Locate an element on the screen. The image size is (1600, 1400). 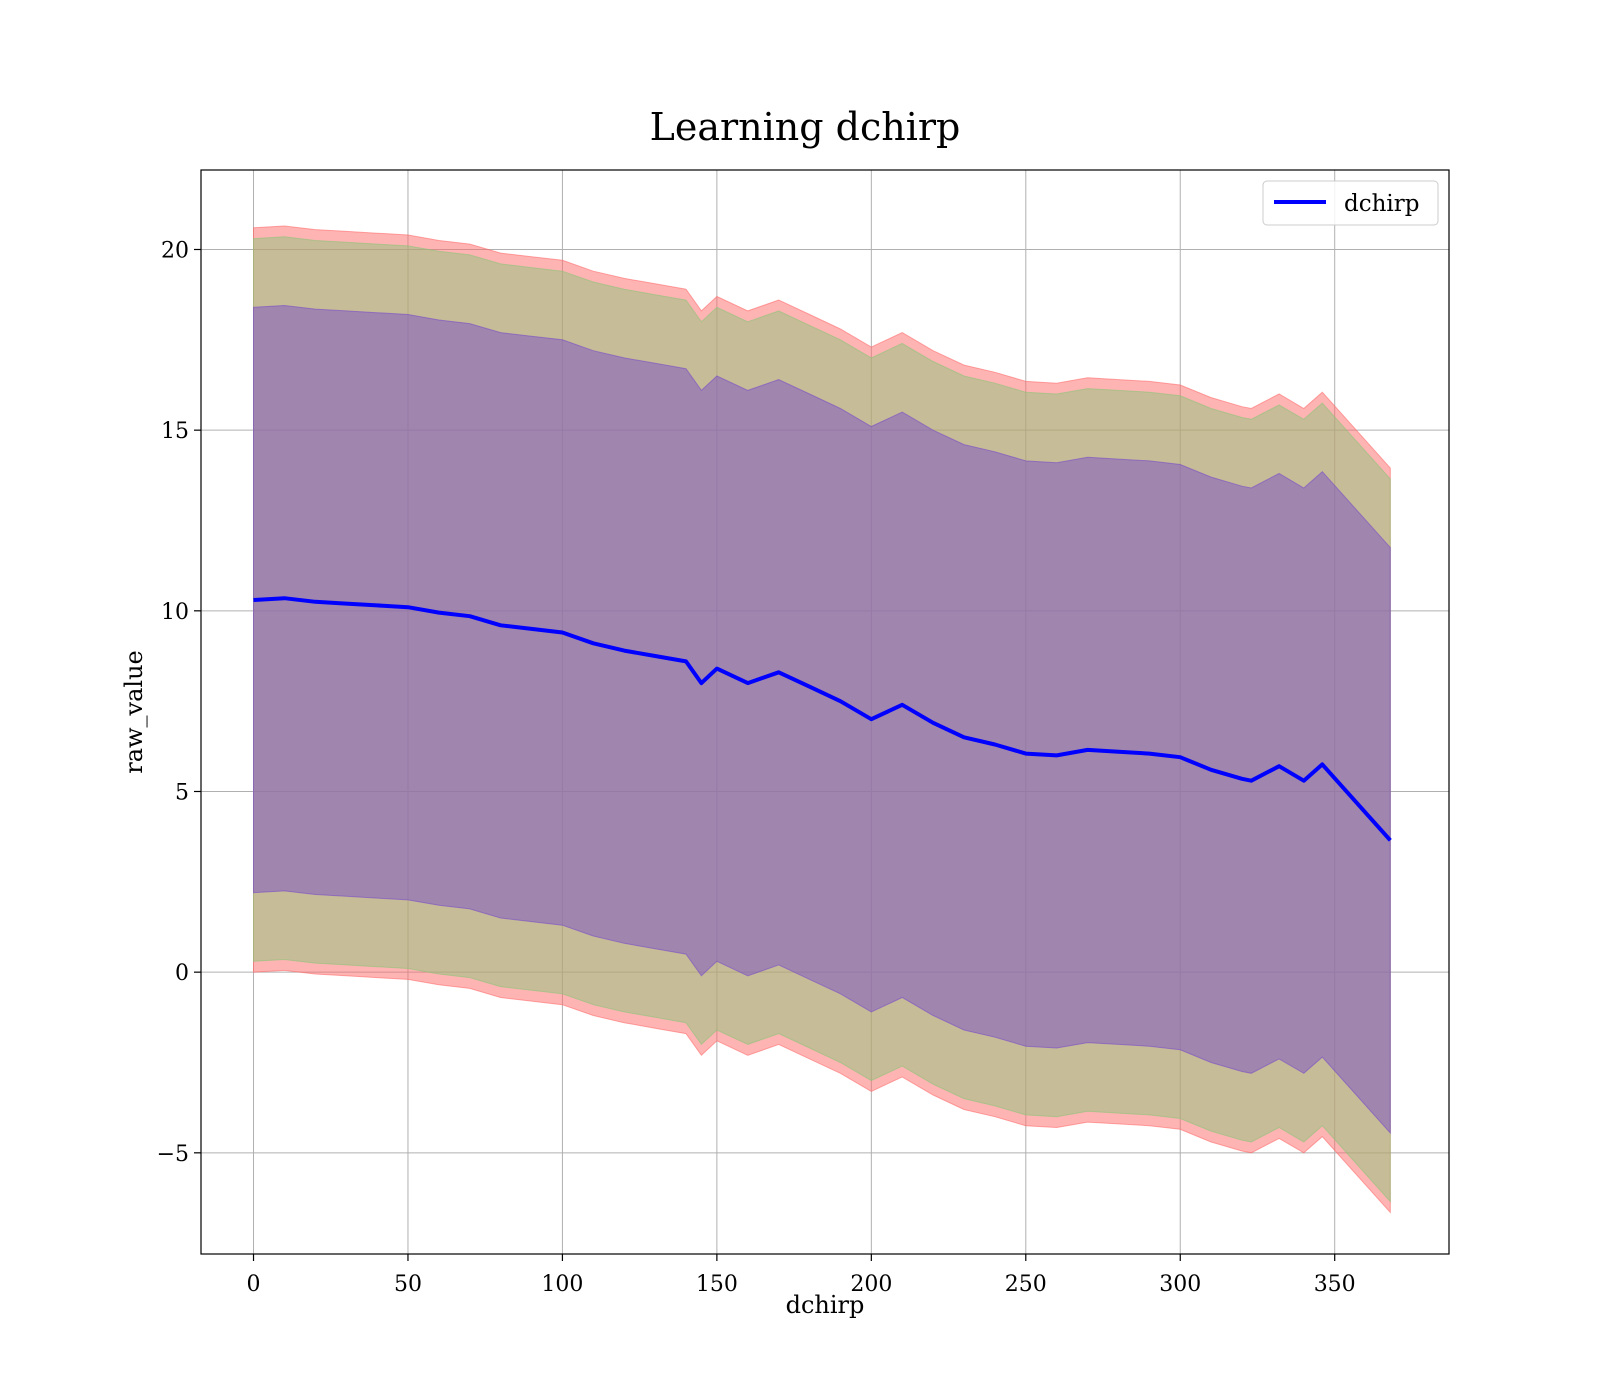
y-tick-label: −5 is located at coordinates (173, 1154).